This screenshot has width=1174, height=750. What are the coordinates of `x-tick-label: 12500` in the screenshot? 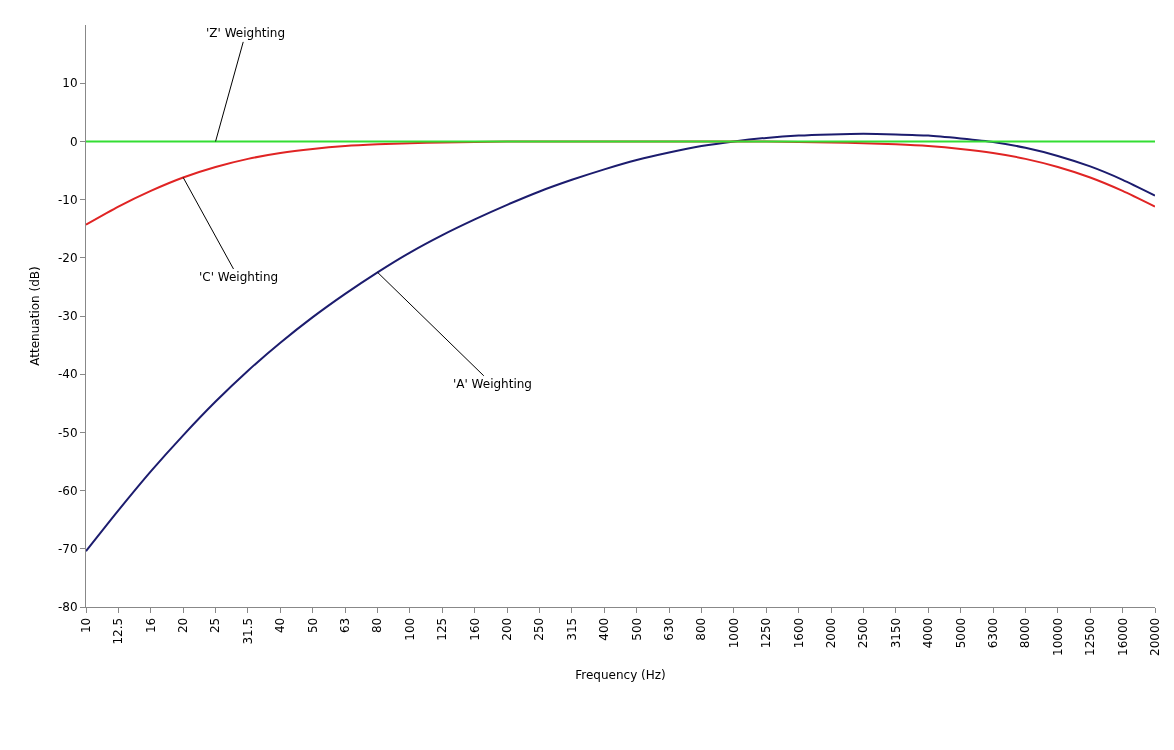 It's located at (1090, 636).